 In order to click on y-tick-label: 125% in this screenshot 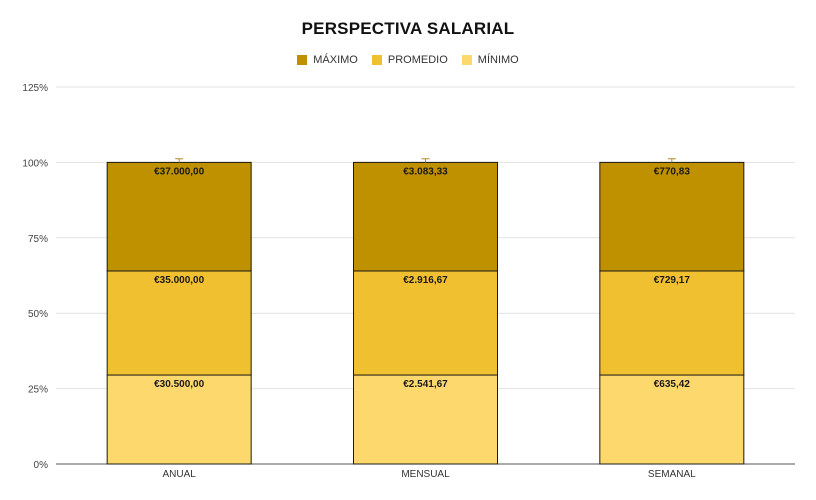, I will do `click(35, 88)`.